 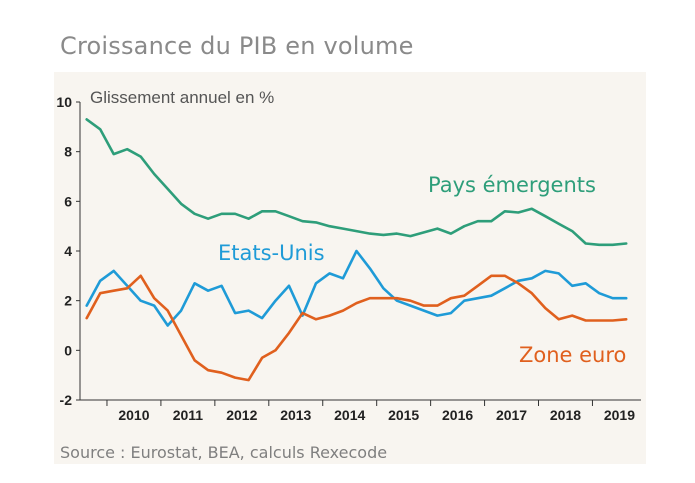 What do you see at coordinates (68, 152) in the screenshot?
I see `y-tick-label-8: 8` at bounding box center [68, 152].